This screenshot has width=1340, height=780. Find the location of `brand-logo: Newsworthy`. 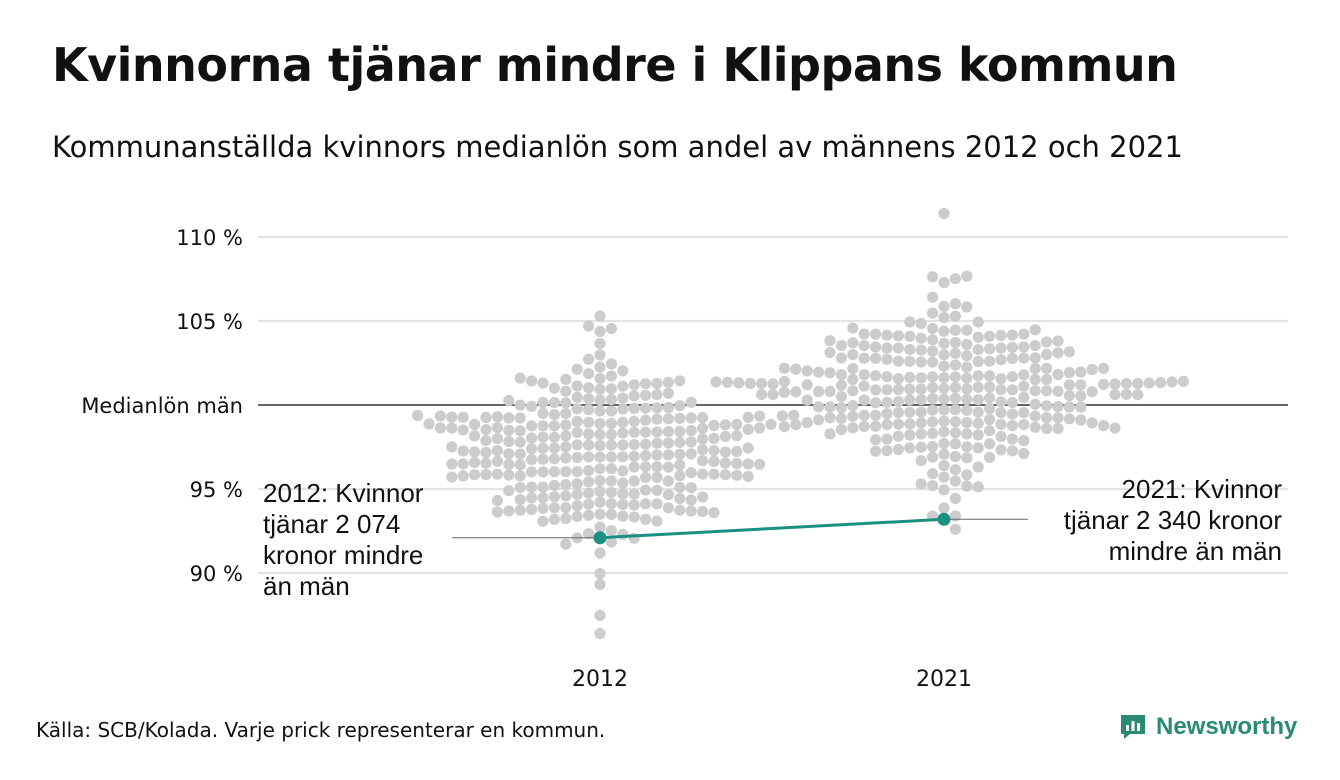

brand-logo: Newsworthy is located at coordinates (1207, 727).